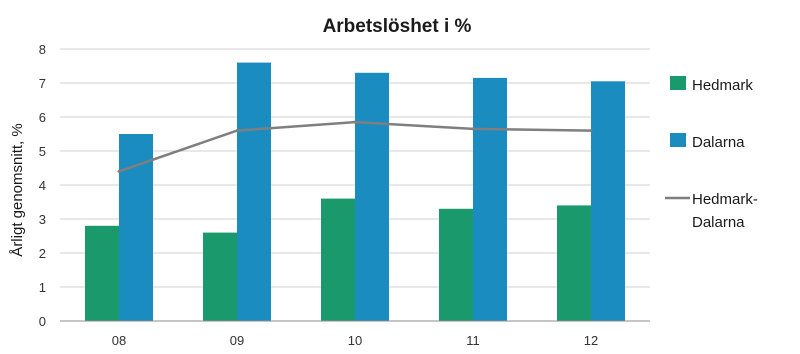  What do you see at coordinates (473, 340) in the screenshot?
I see `x-tick-label: 11` at bounding box center [473, 340].